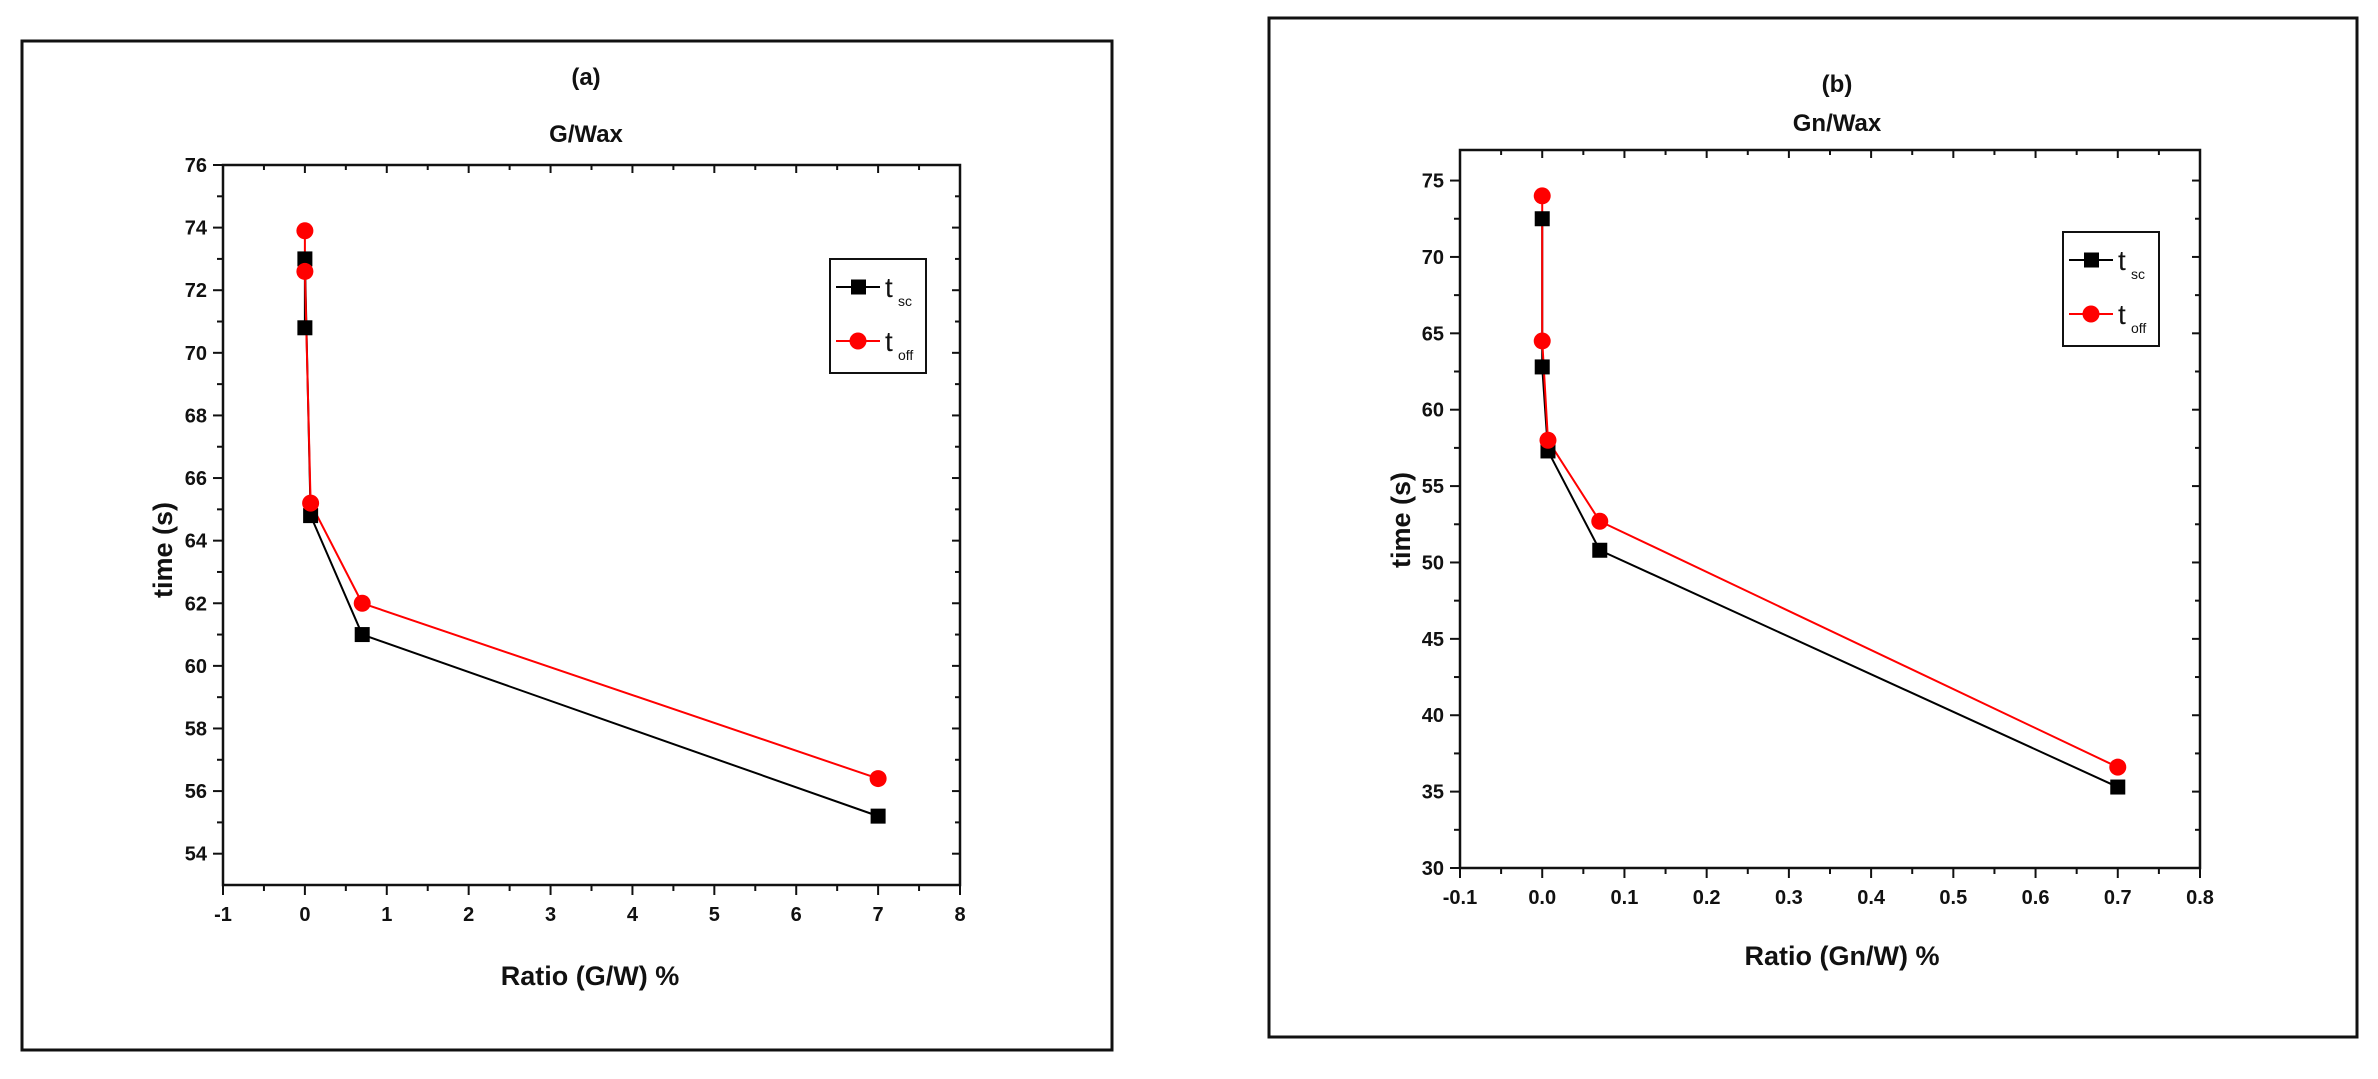  I want to click on panel-b-title: Gn/Wax, so click(1837, 123).